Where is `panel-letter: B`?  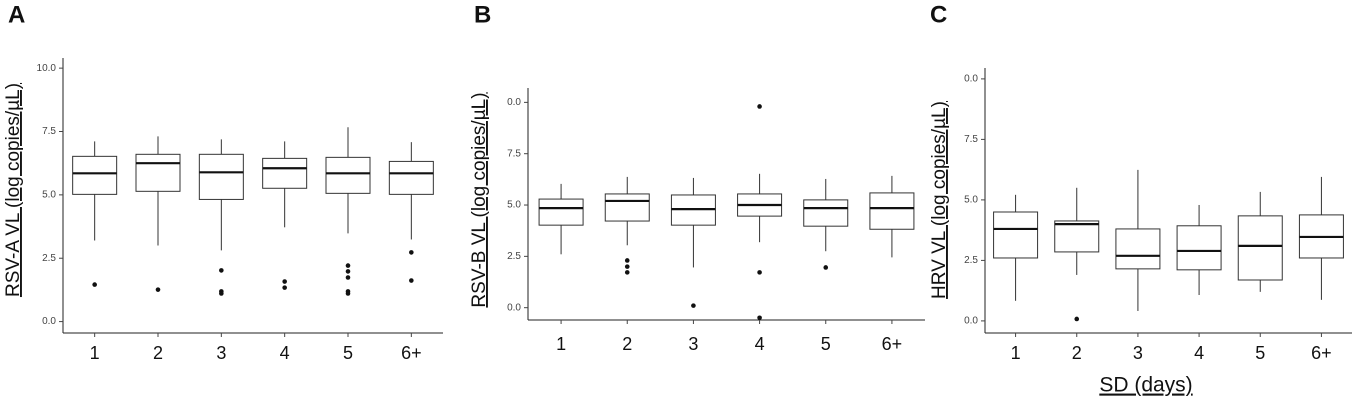
panel-letter: B is located at coordinates (482, 14).